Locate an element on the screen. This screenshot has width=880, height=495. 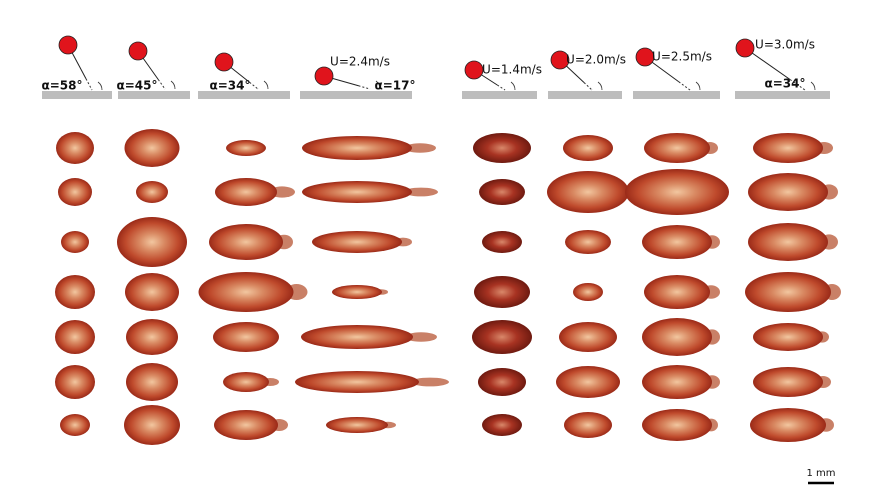
impact-header: α=45° is located at coordinates (153, 70).